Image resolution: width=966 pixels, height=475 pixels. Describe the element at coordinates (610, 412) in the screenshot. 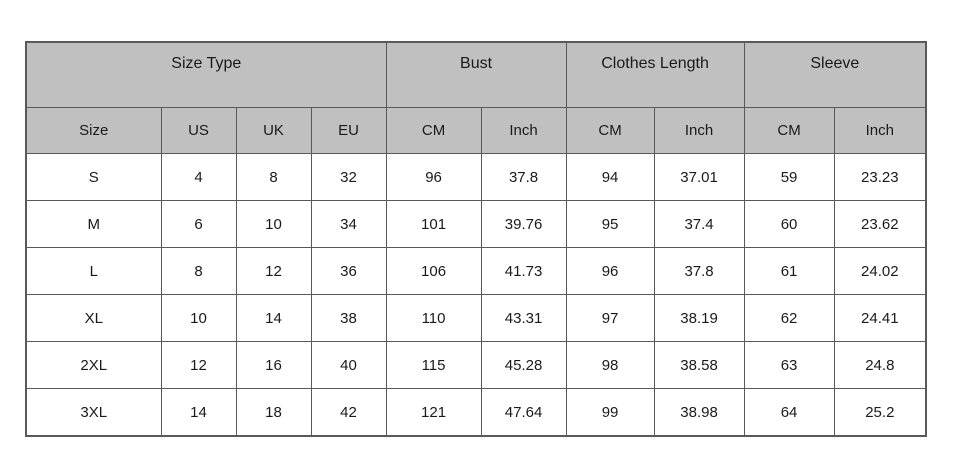

I see `value-cell: 99` at that location.